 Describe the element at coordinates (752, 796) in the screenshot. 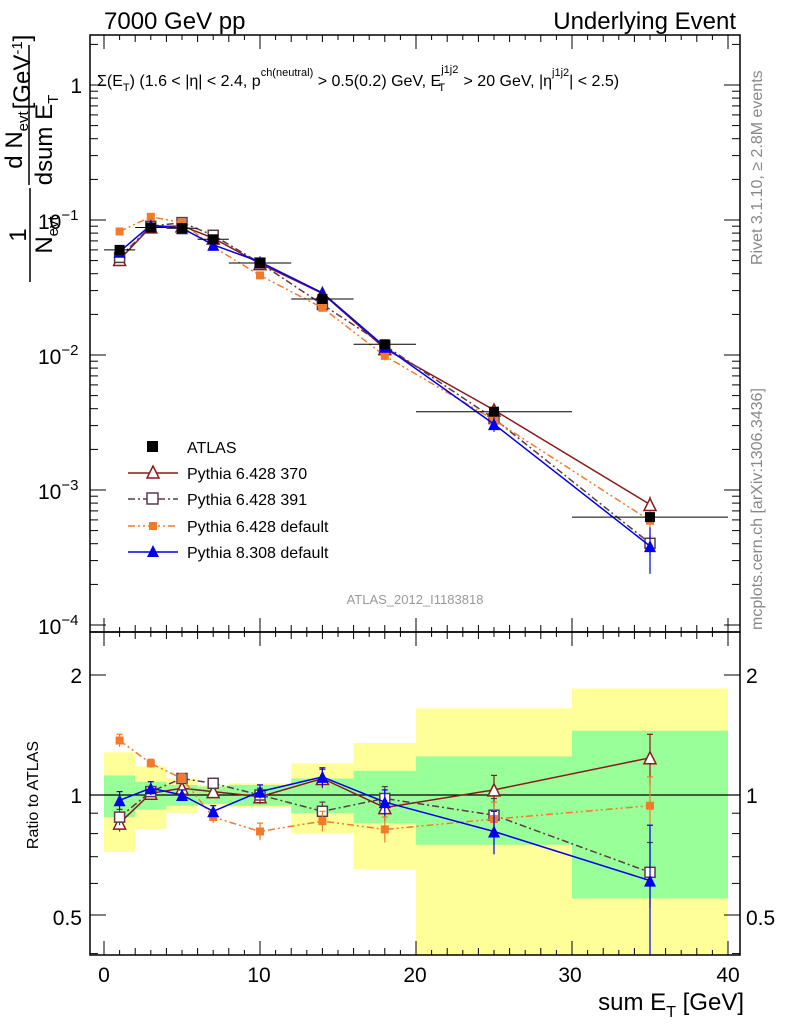

I see `ratio-ytick-label-right-1: 1` at that location.